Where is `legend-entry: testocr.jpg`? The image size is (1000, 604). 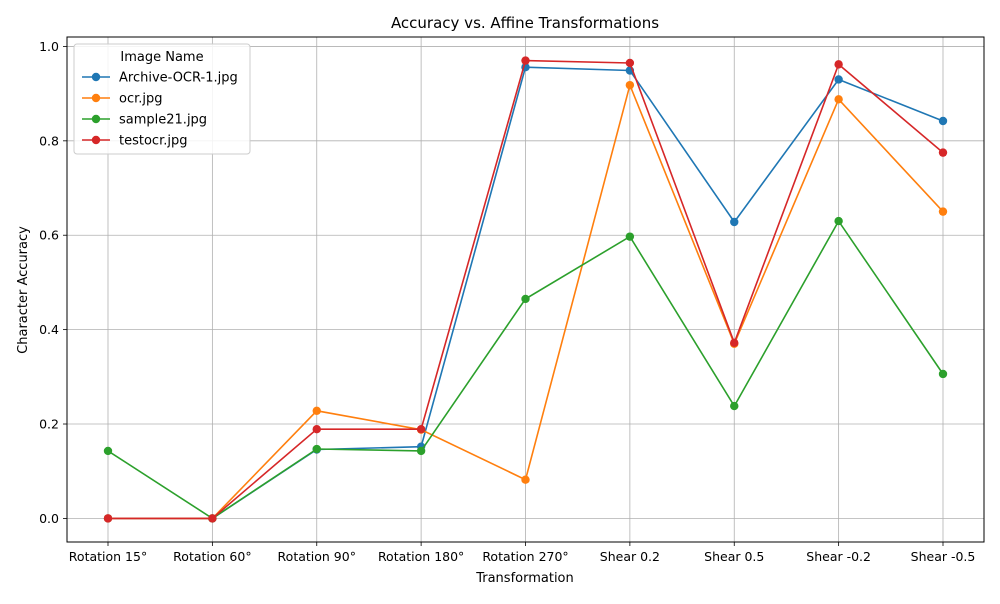 legend-entry: testocr.jpg is located at coordinates (153, 141).